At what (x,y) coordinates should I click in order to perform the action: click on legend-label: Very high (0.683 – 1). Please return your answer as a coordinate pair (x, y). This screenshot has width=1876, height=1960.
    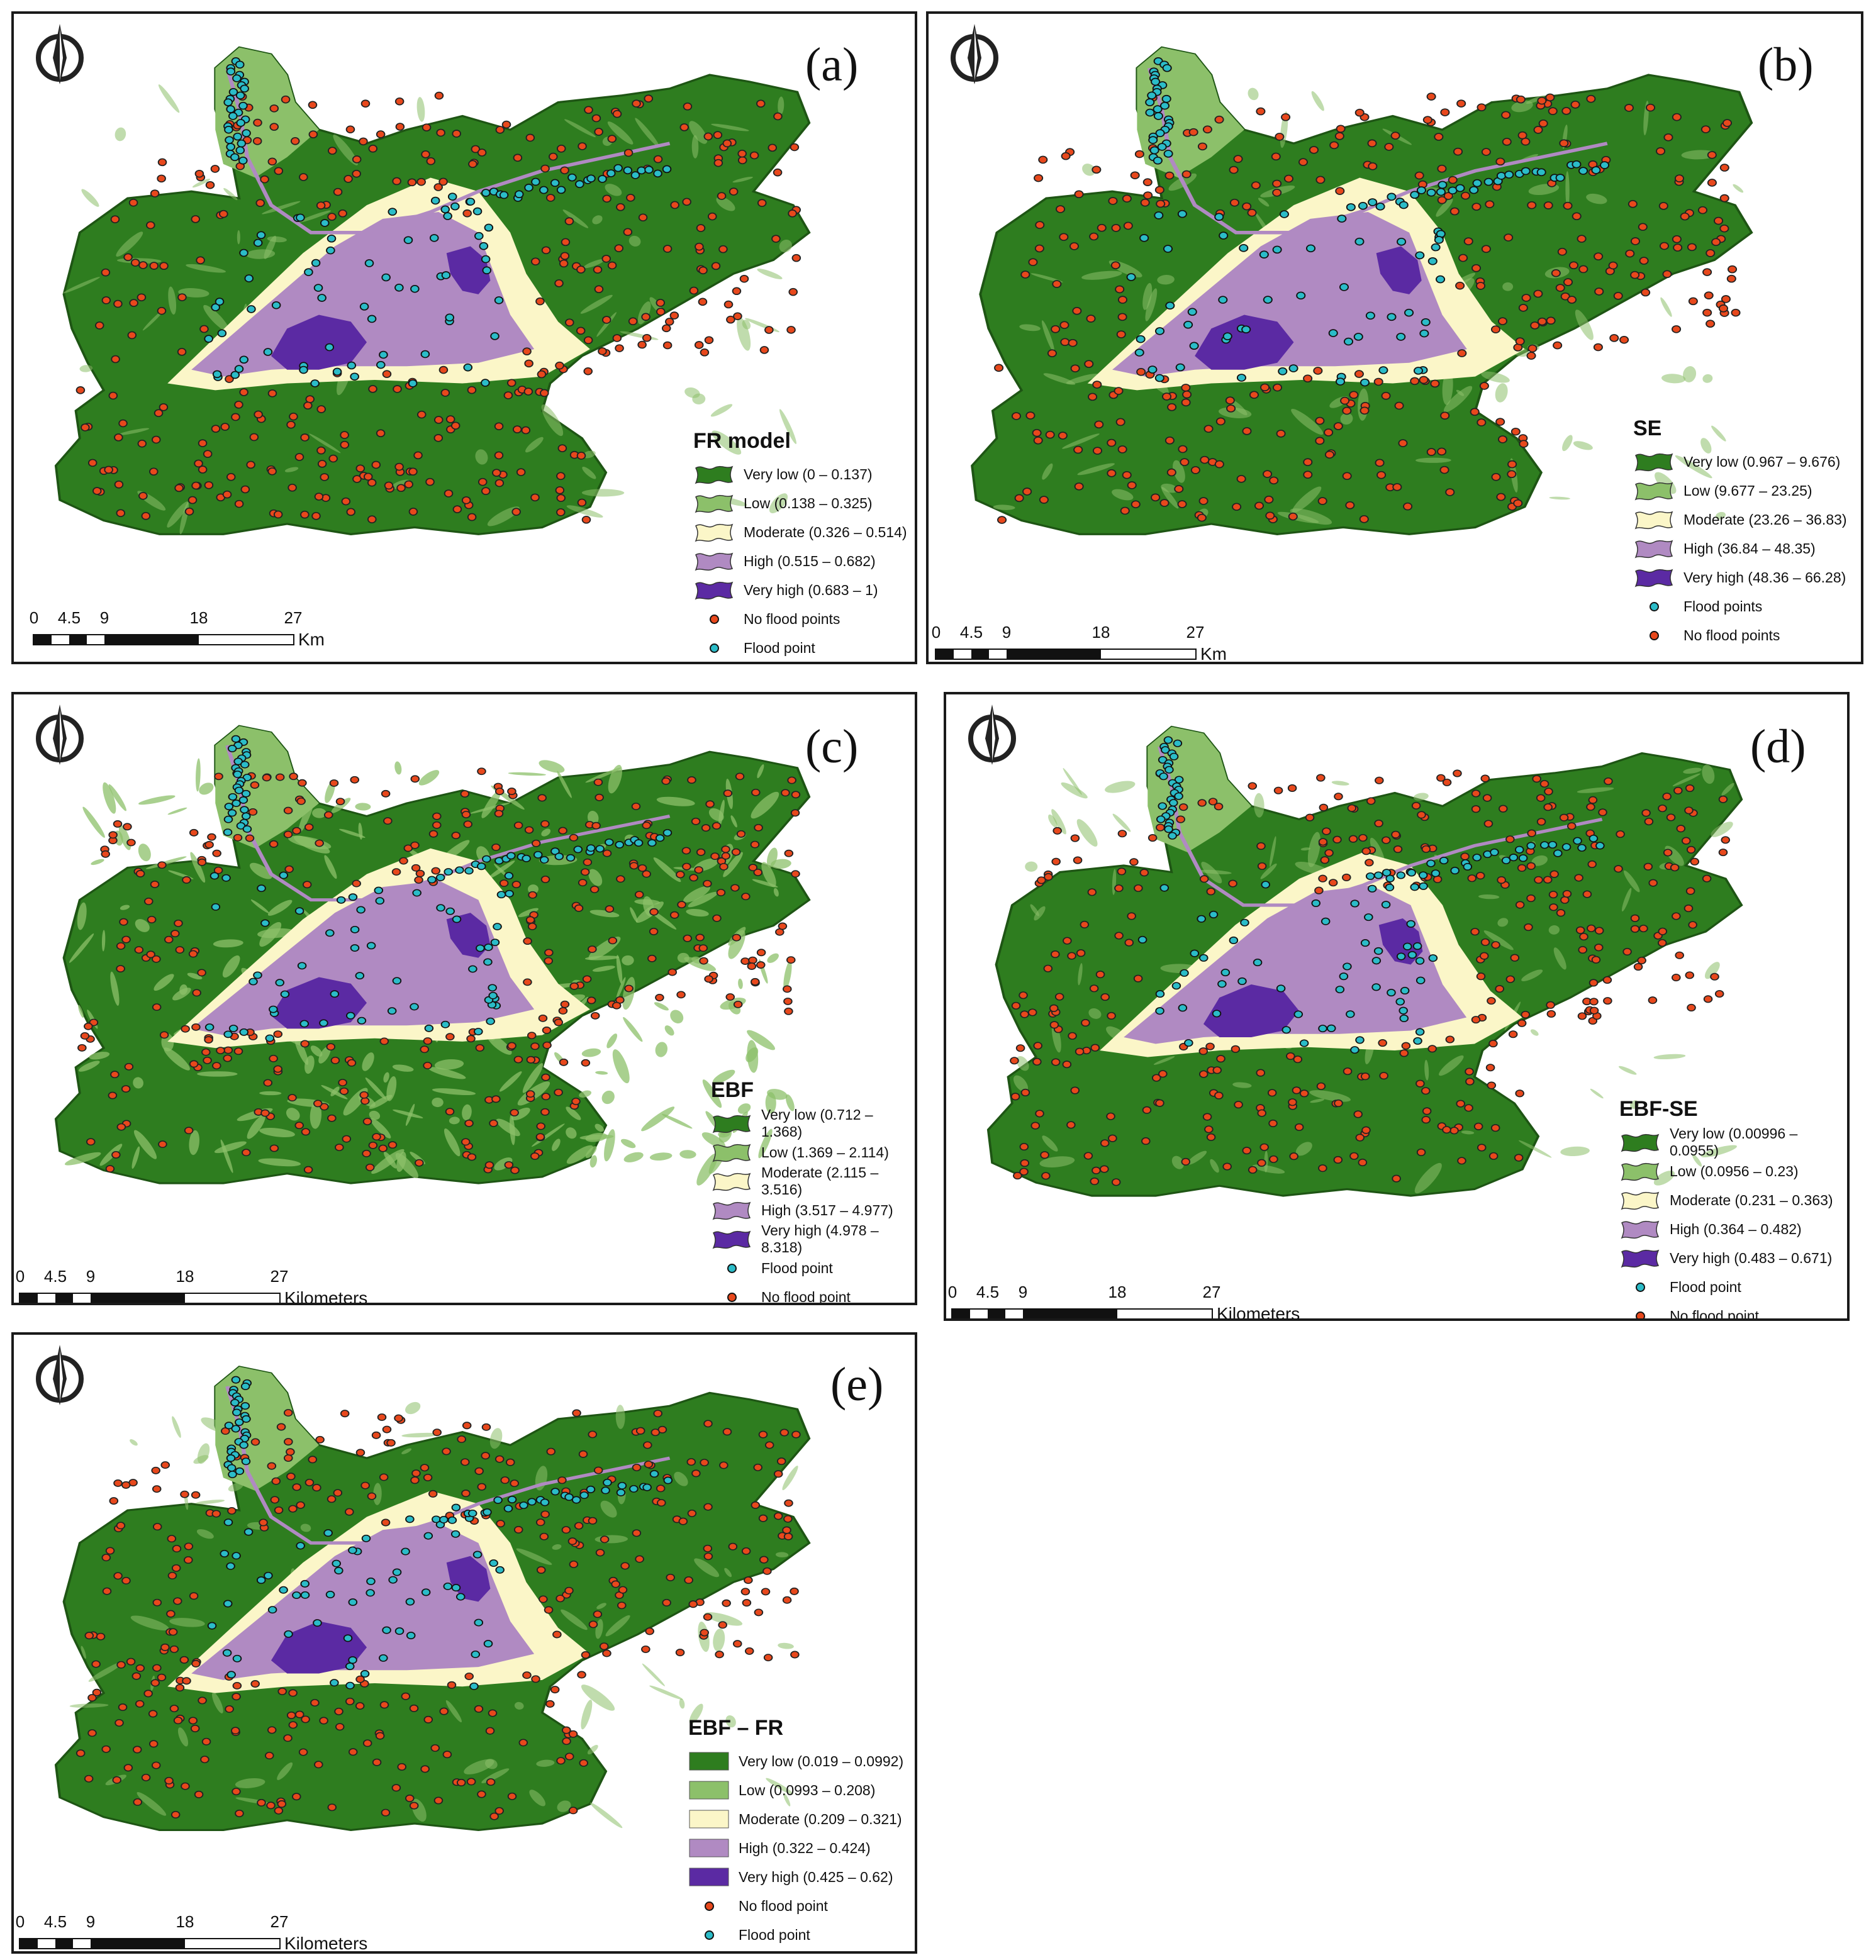
    Looking at the image, I should click on (811, 589).